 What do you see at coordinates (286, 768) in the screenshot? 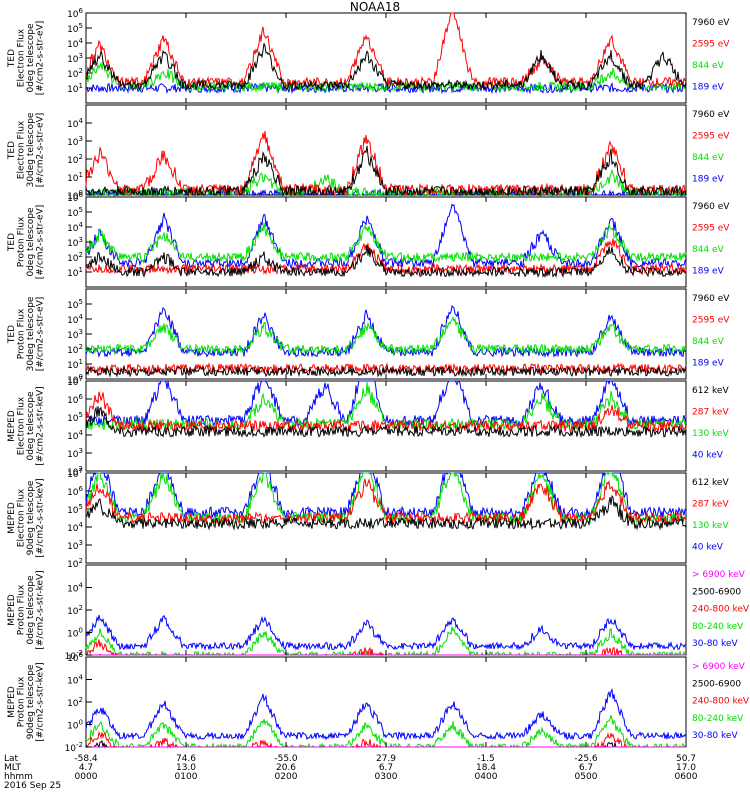
I see `axis-row-value: 20.6` at bounding box center [286, 768].